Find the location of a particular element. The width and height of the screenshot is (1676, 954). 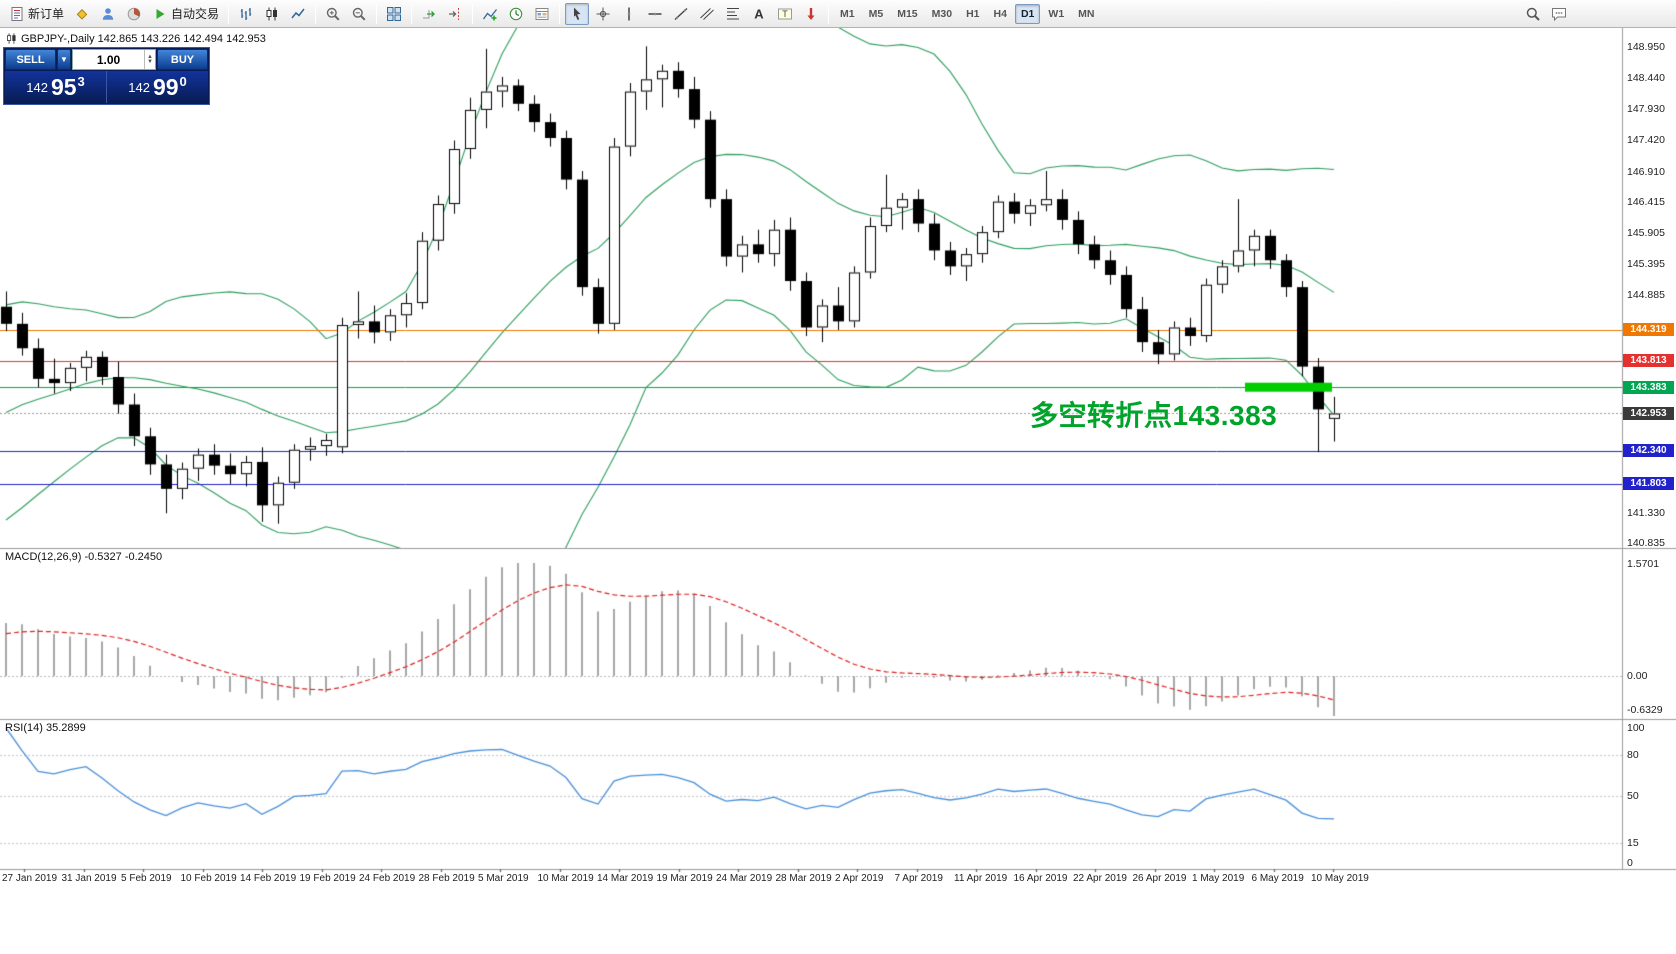

arrow-objects-button is located at coordinates (811, 14).